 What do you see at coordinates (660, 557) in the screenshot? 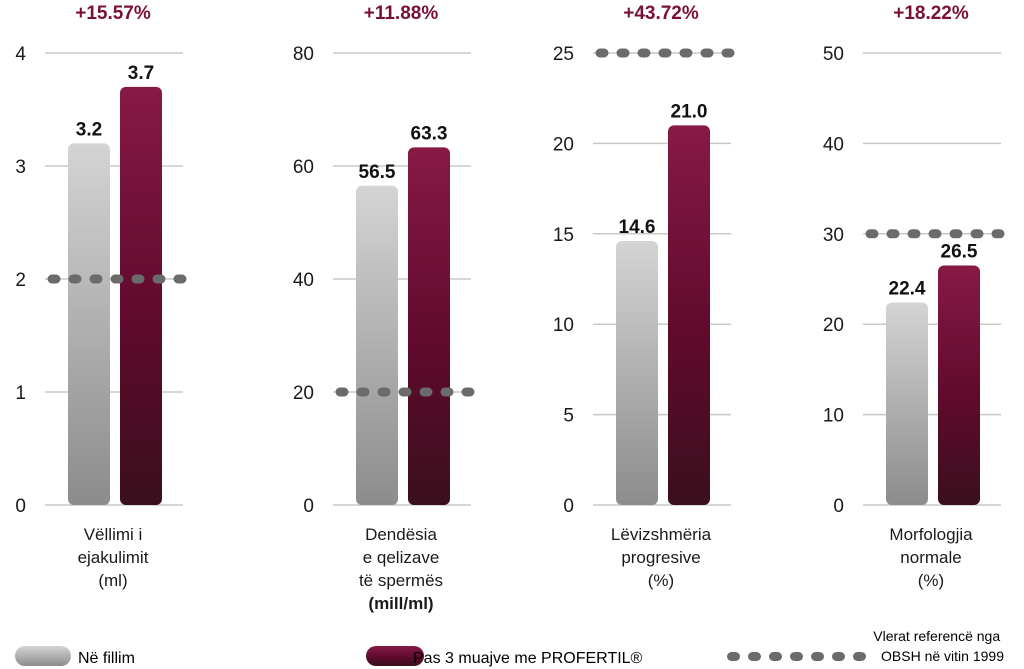
I see `x-axis-label-line: progresive` at bounding box center [660, 557].